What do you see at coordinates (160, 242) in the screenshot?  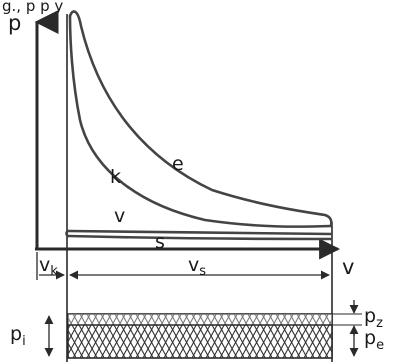 I see `exhaust-label: s` at bounding box center [160, 242].